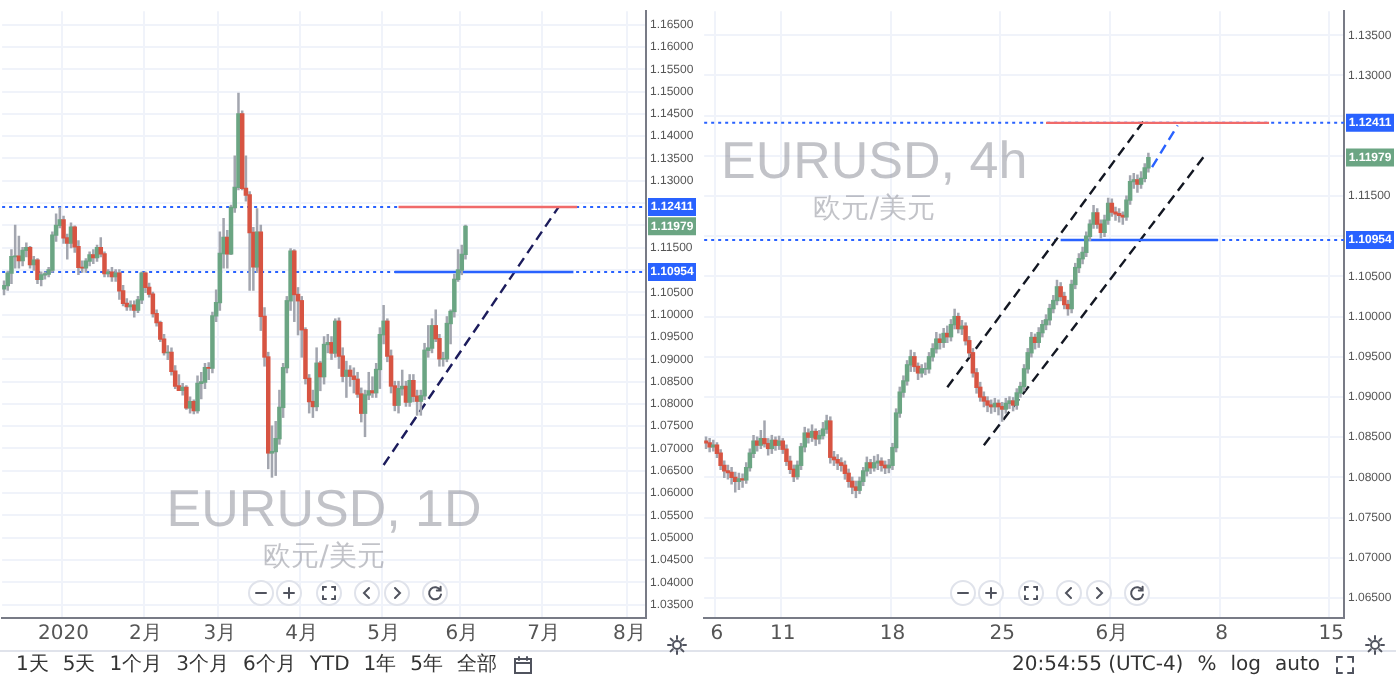  Describe the element at coordinates (1002, 634) in the screenshot. I see `x-tick-label: 25` at that location.